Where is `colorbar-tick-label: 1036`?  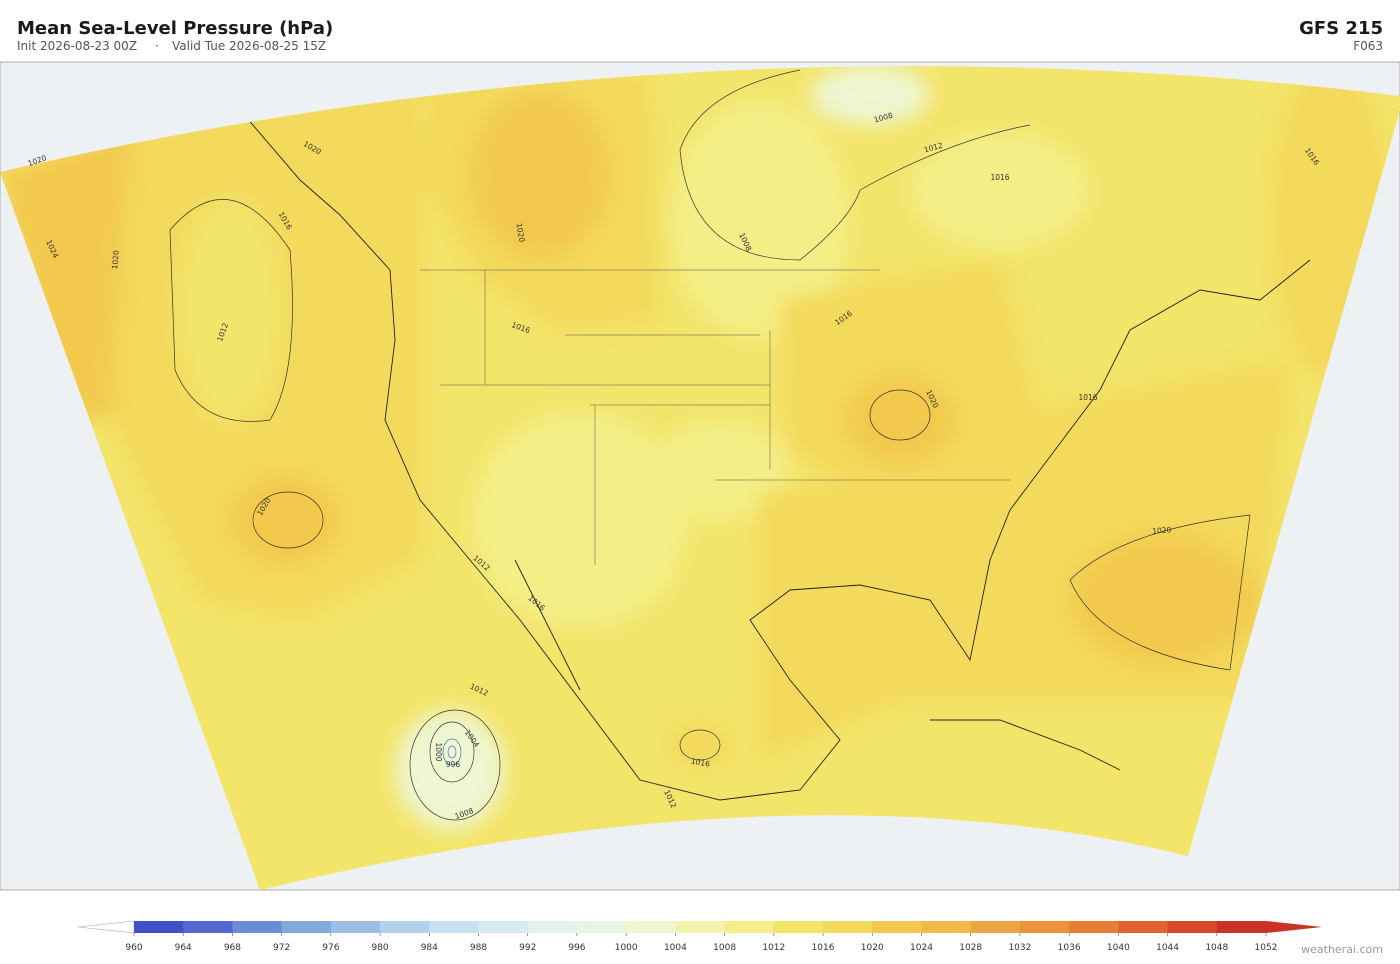
colorbar-tick-label: 1036 is located at coordinates (1069, 948).